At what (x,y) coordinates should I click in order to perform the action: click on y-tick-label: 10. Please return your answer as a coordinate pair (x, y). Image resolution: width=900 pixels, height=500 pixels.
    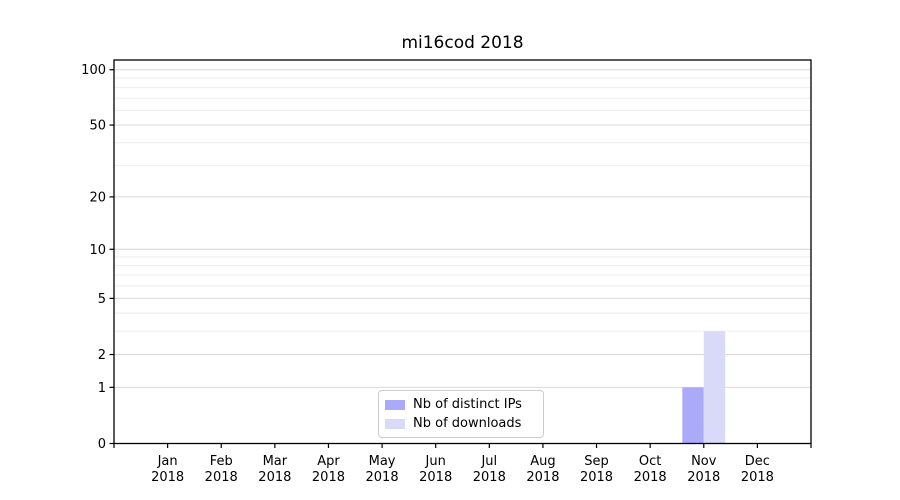
    Looking at the image, I should click on (97, 250).